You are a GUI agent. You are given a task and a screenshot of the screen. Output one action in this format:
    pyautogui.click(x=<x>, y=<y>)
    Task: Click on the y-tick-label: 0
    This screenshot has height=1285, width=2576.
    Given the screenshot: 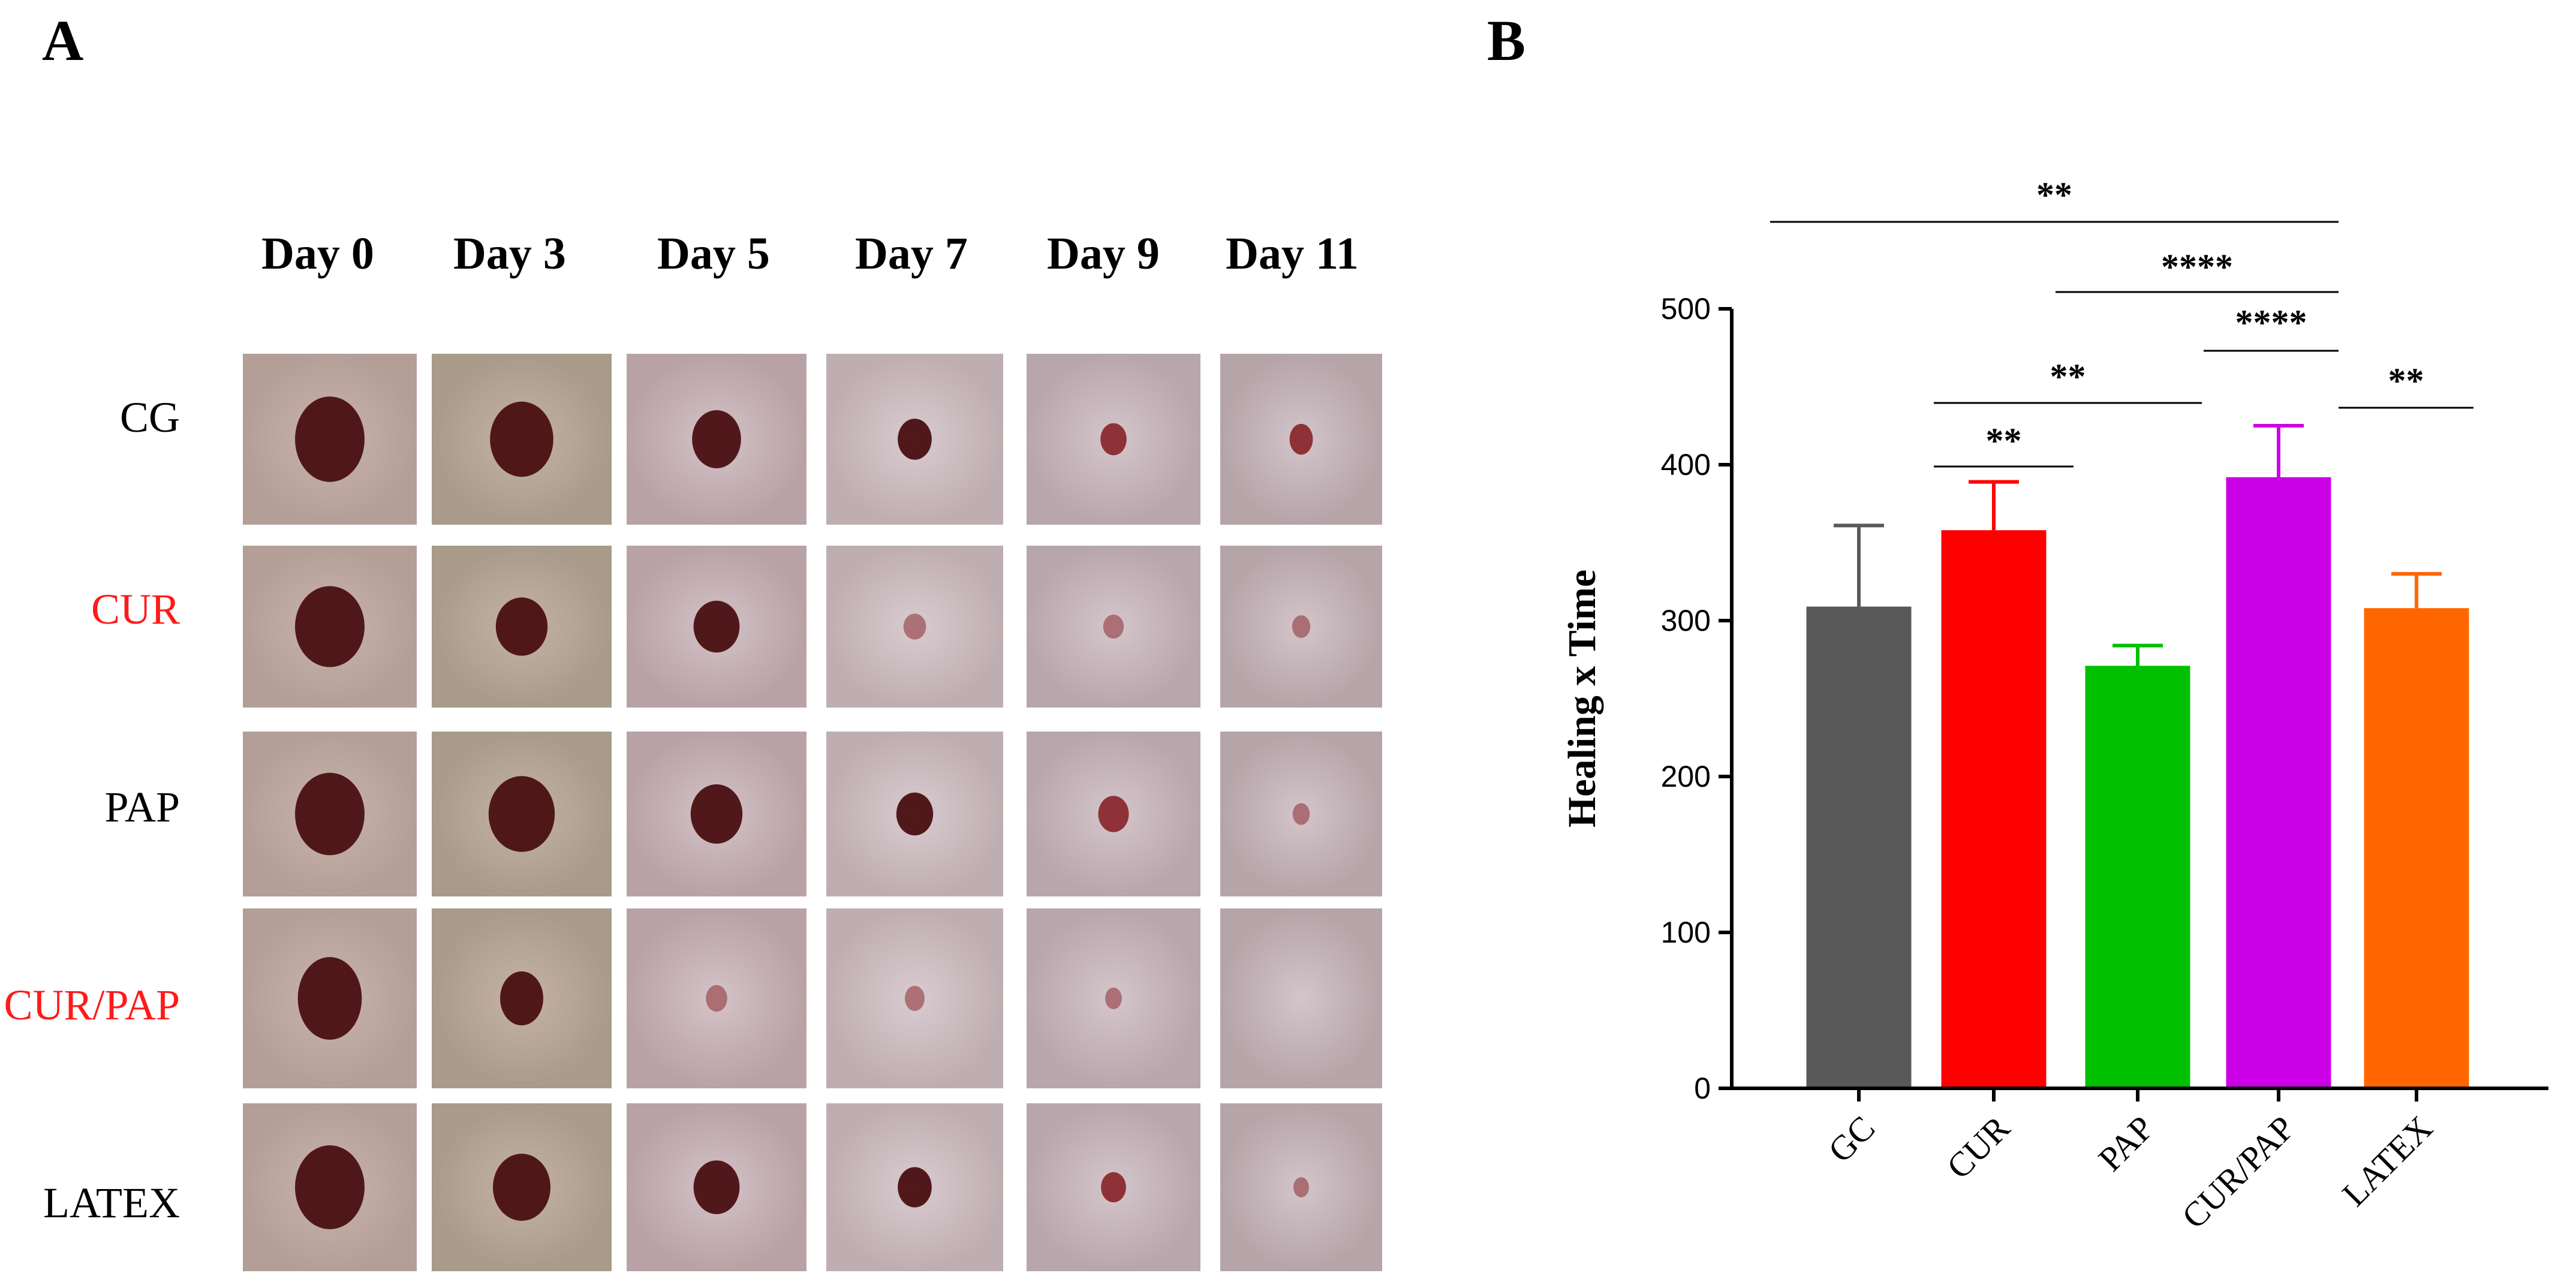 What is the action you would take?
    pyautogui.click(x=1702, y=1088)
    